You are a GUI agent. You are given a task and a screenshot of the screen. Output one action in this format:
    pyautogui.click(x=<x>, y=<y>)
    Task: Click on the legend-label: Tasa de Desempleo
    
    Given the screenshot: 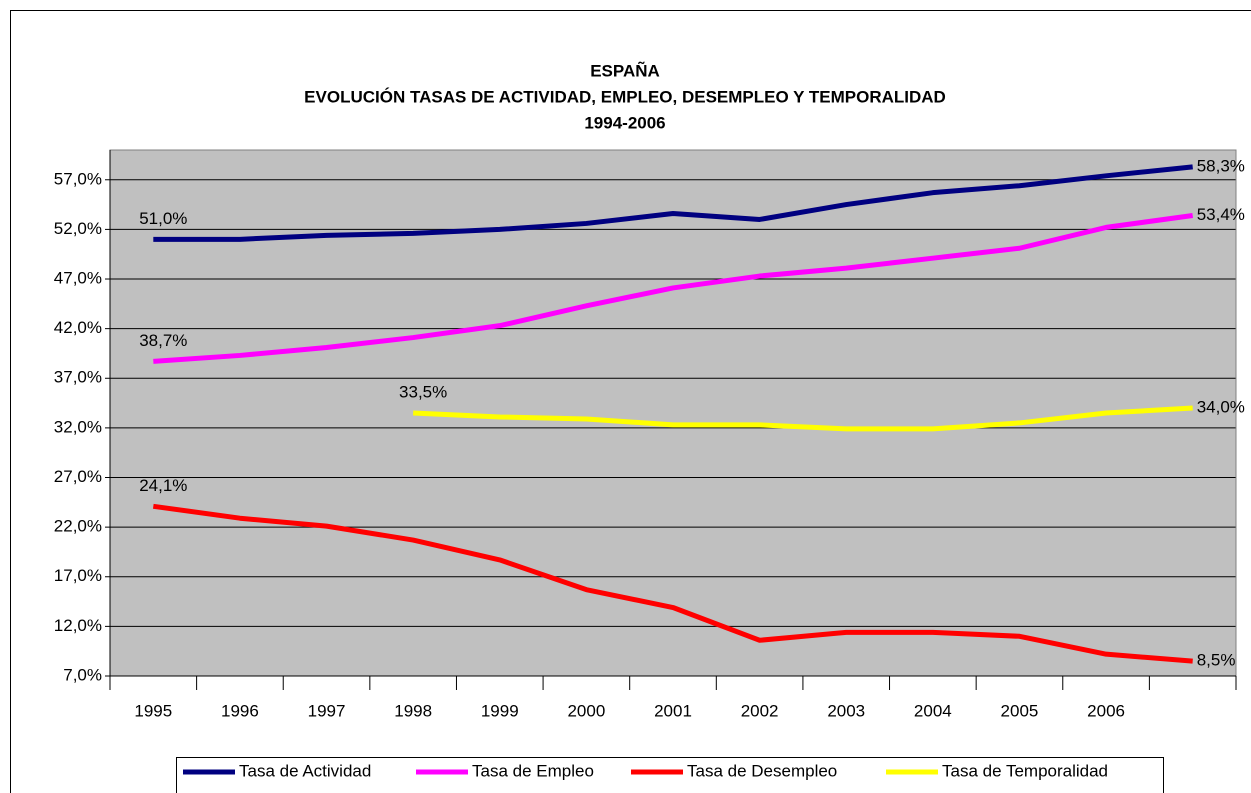 What is the action you would take?
    pyautogui.click(x=762, y=770)
    